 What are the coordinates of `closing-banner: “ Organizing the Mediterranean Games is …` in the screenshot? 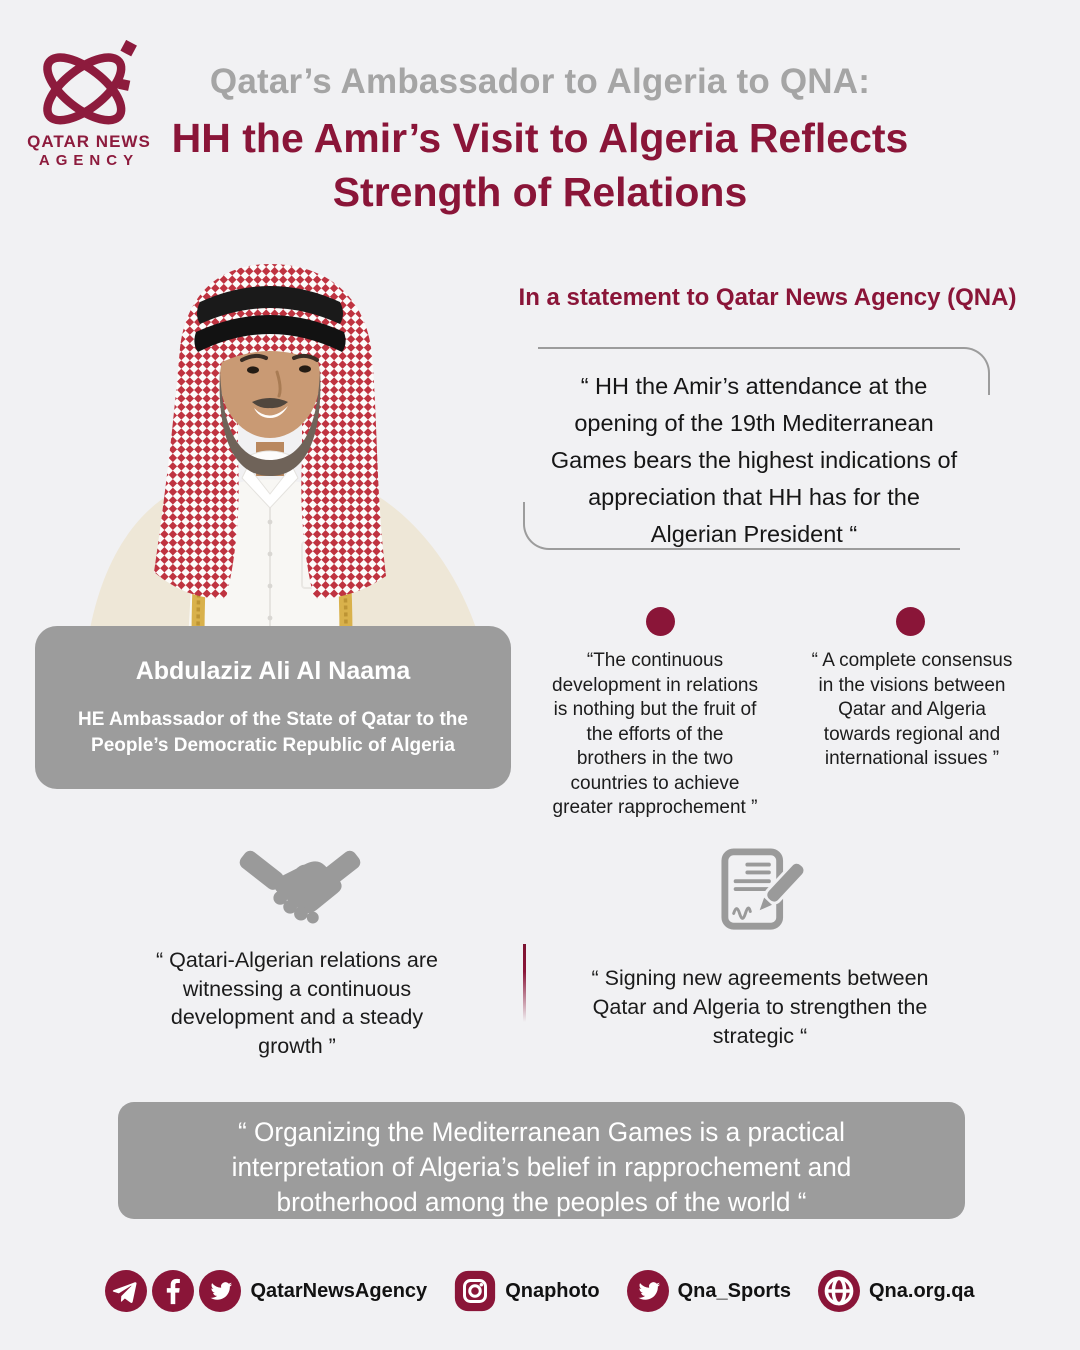 It's located at (541, 1160).